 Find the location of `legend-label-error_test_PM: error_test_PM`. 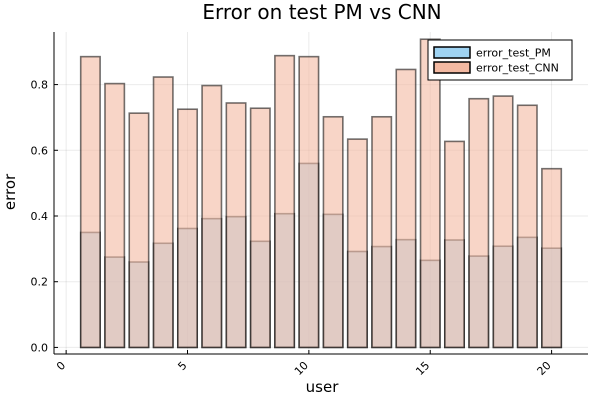

legend-label-error_test_PM: error_test_PM is located at coordinates (513, 53).